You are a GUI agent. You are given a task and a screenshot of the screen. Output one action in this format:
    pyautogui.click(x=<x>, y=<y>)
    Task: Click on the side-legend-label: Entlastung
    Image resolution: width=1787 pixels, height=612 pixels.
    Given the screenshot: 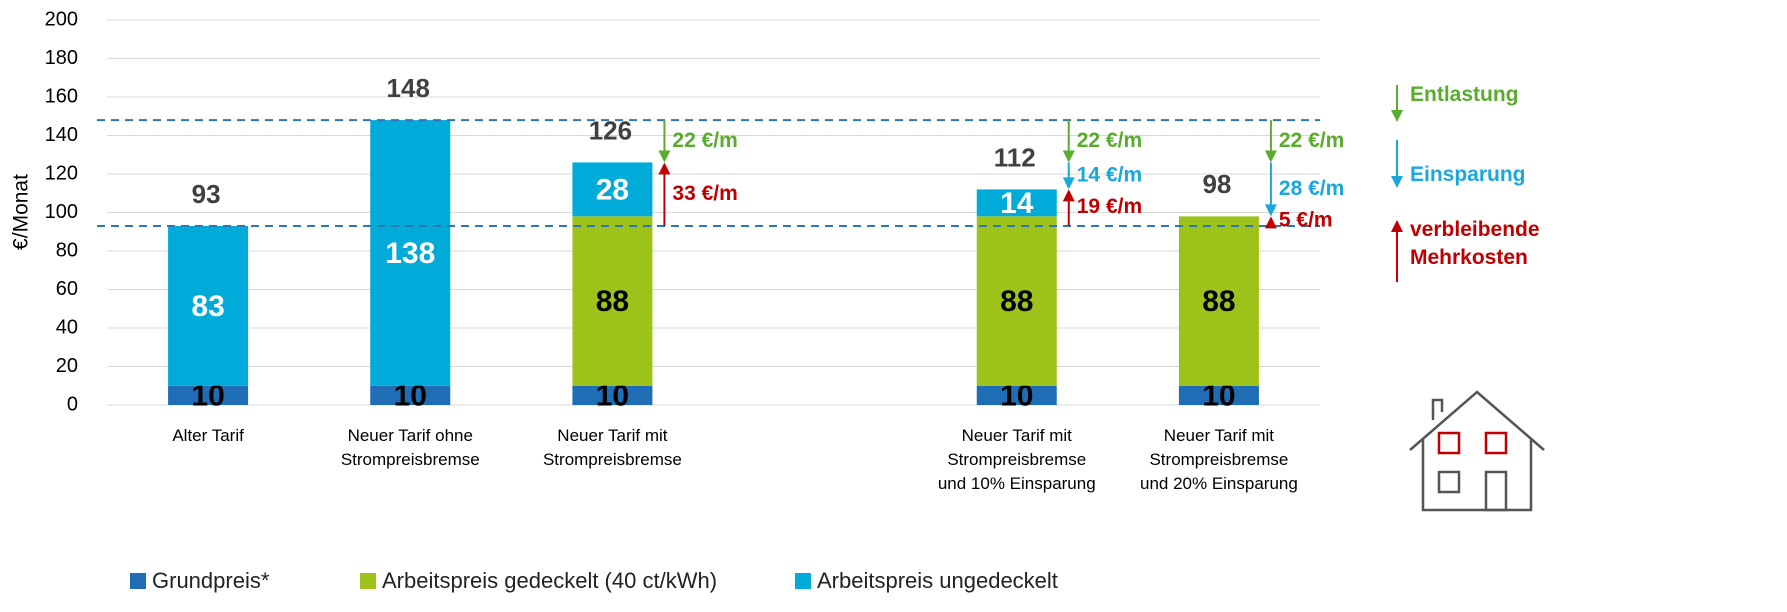 What is the action you would take?
    pyautogui.click(x=1464, y=94)
    